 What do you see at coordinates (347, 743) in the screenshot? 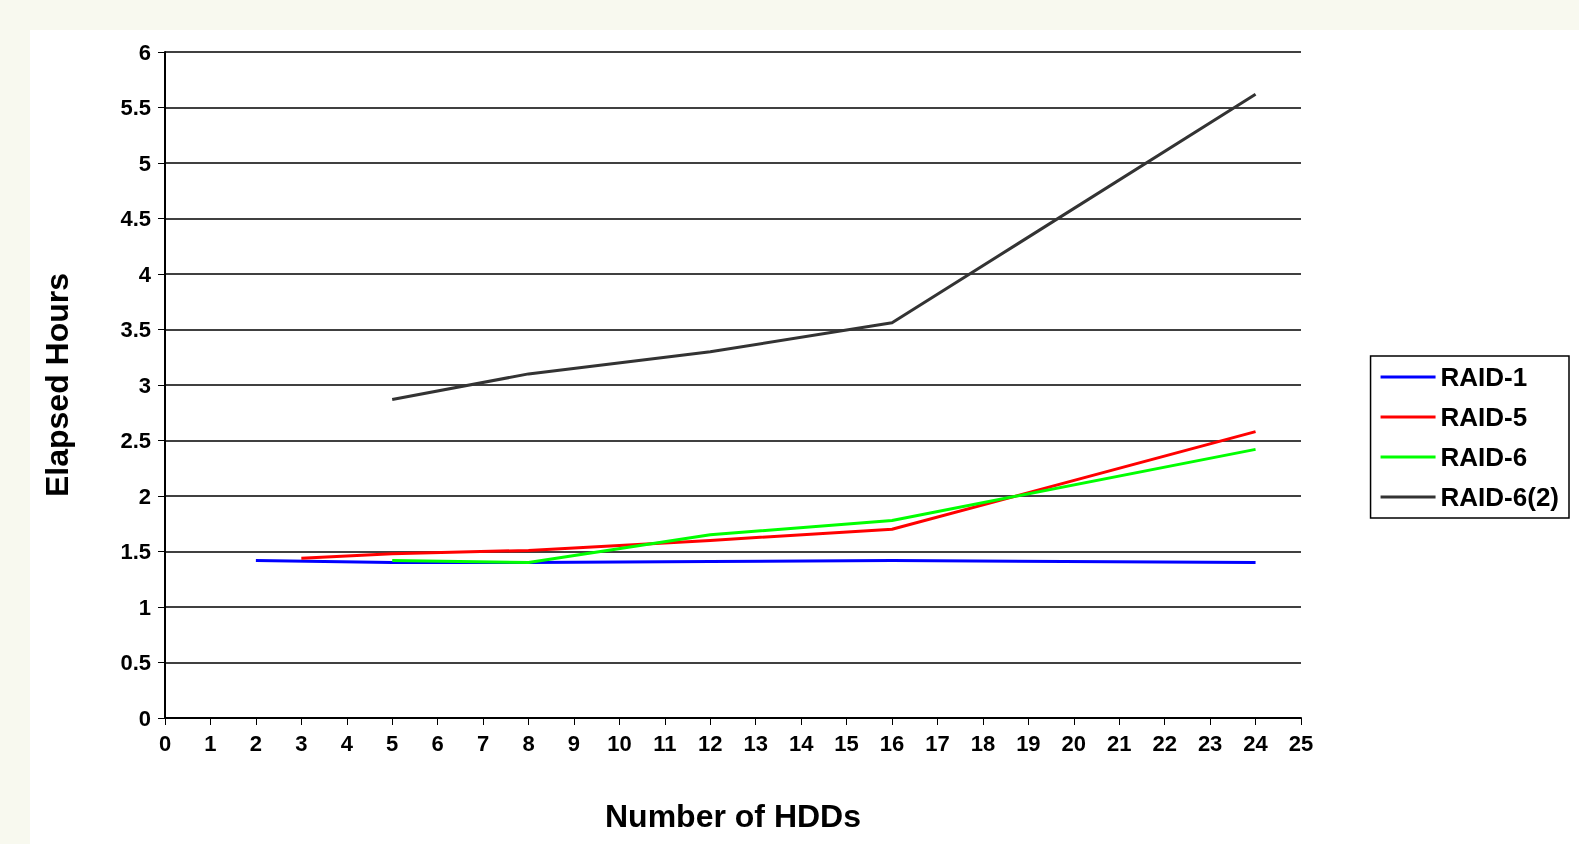
I see `x-tick-label: 4` at bounding box center [347, 743].